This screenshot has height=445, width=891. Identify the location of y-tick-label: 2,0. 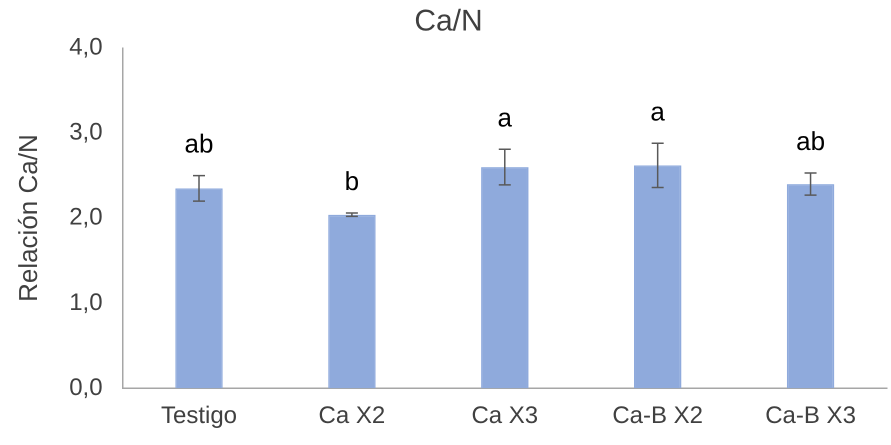
(86, 217).